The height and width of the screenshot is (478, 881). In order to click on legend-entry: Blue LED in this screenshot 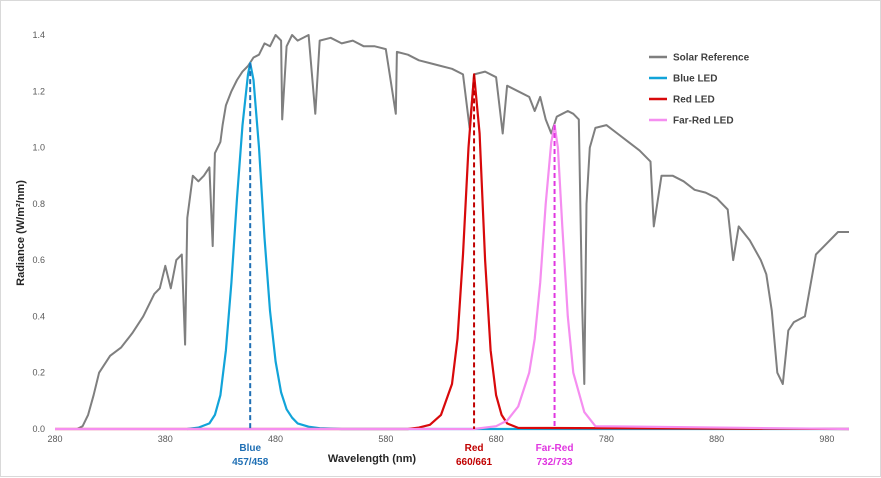, I will do `click(695, 79)`.